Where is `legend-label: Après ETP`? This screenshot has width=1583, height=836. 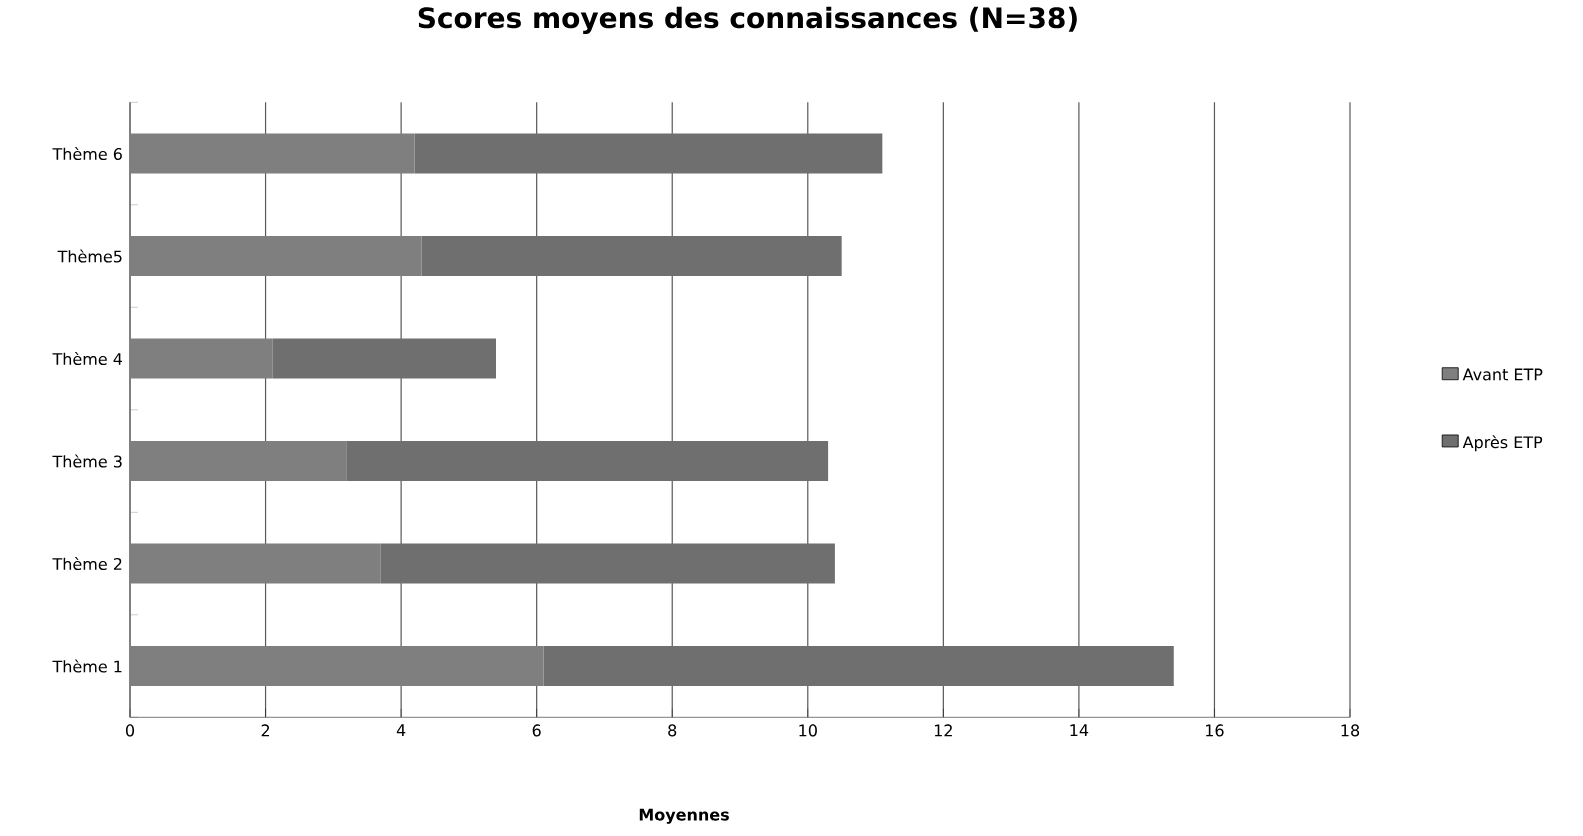 legend-label: Après ETP is located at coordinates (1502, 443).